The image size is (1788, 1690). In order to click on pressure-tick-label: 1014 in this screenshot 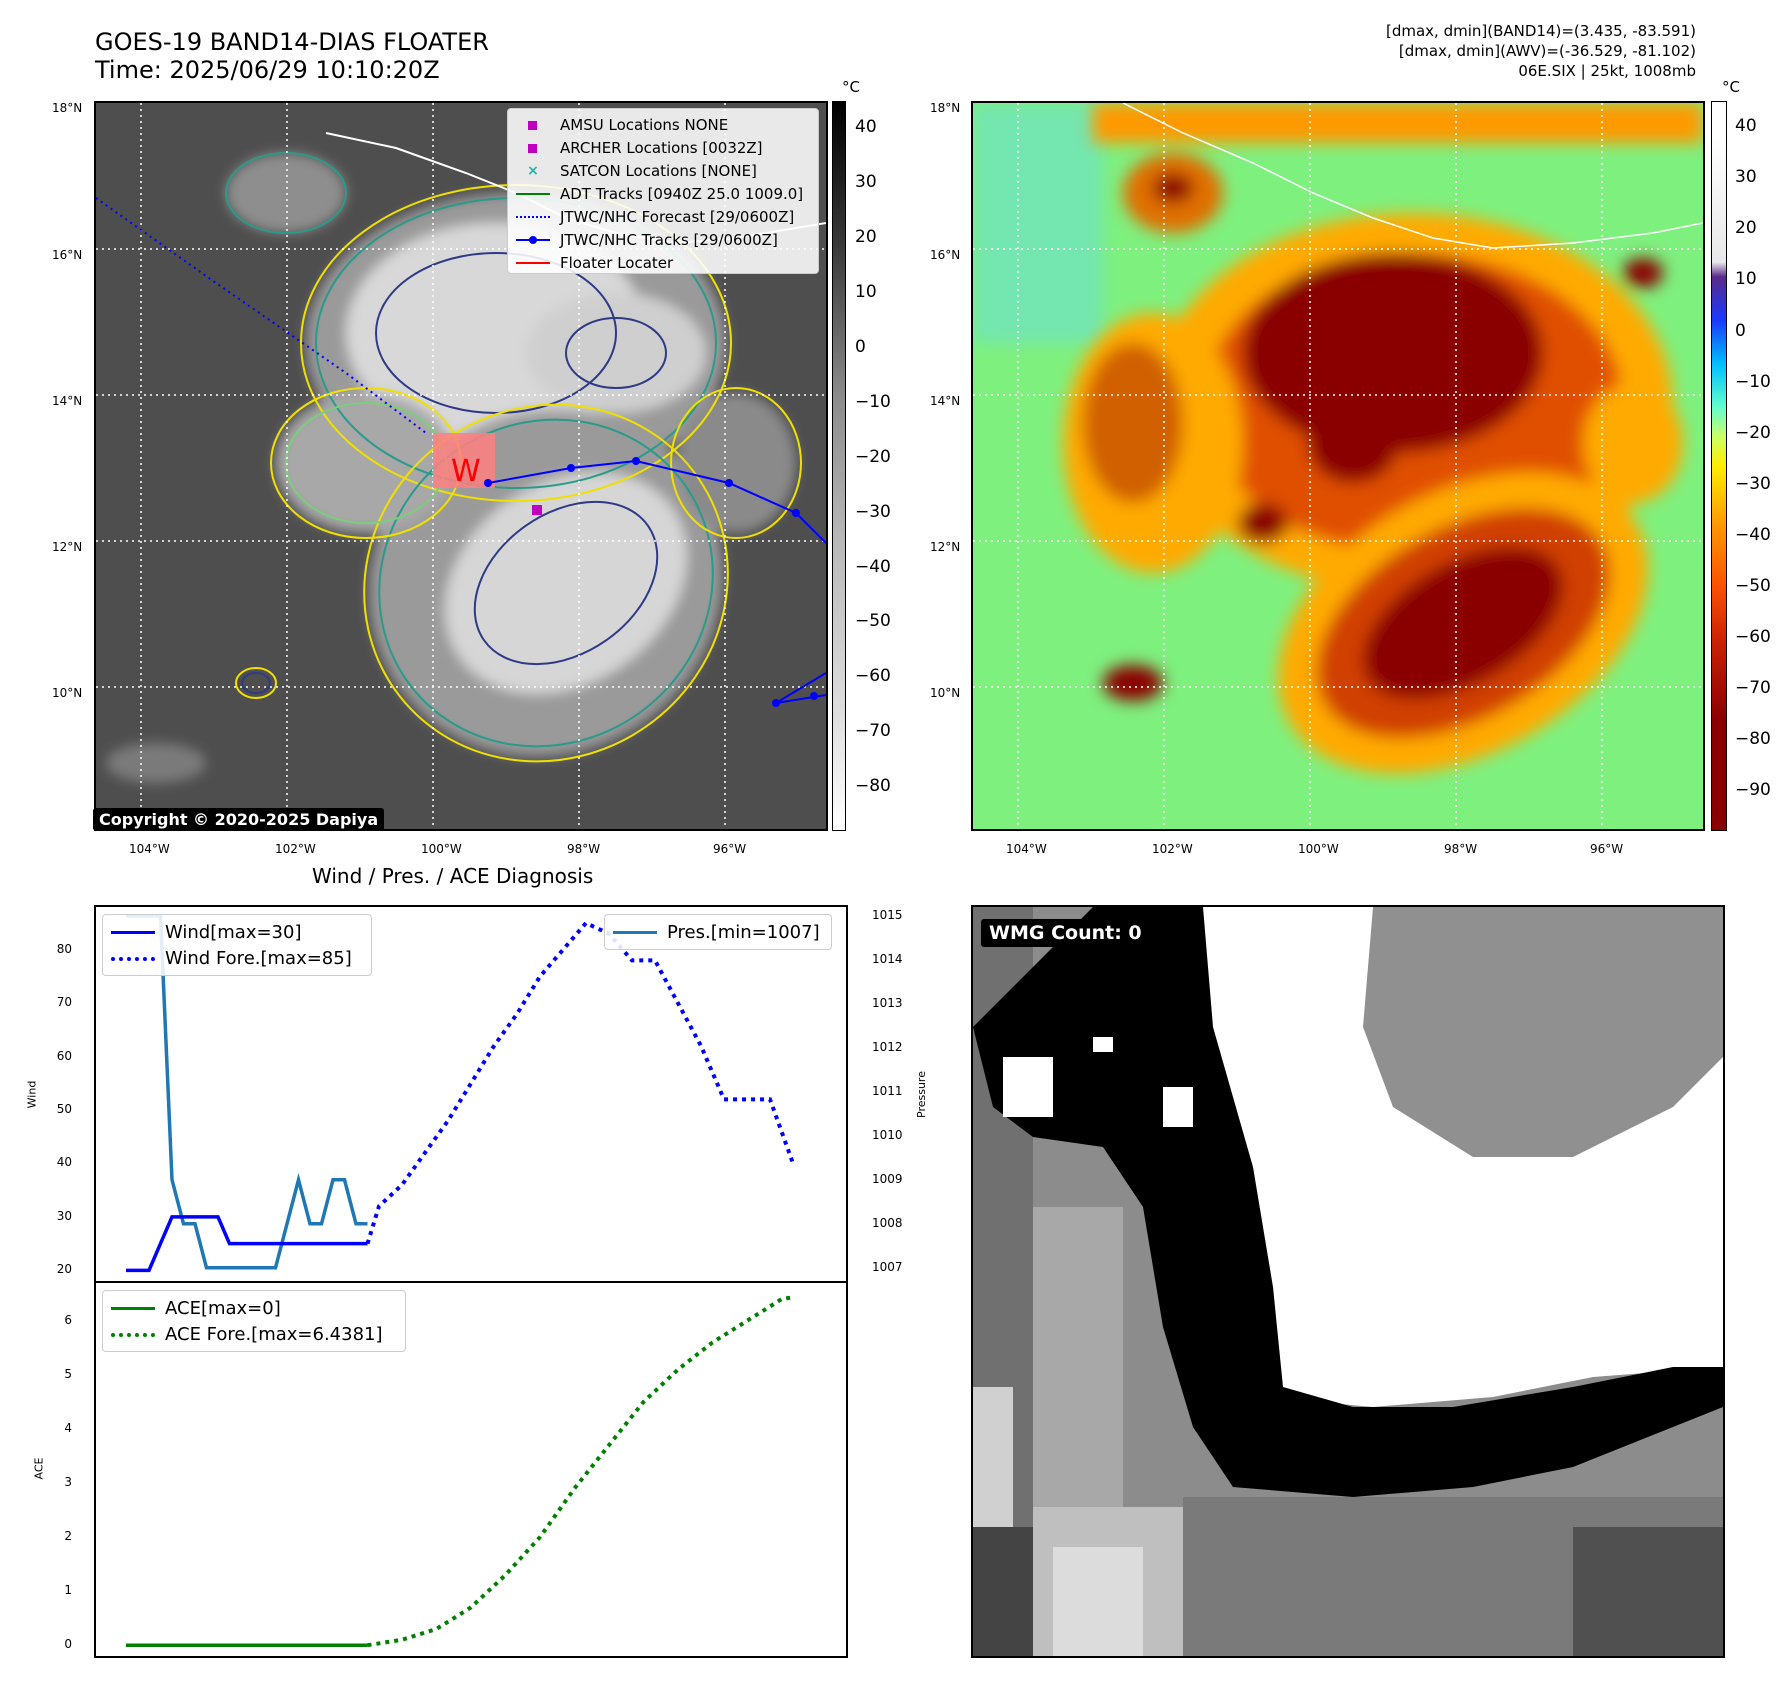, I will do `click(887, 958)`.